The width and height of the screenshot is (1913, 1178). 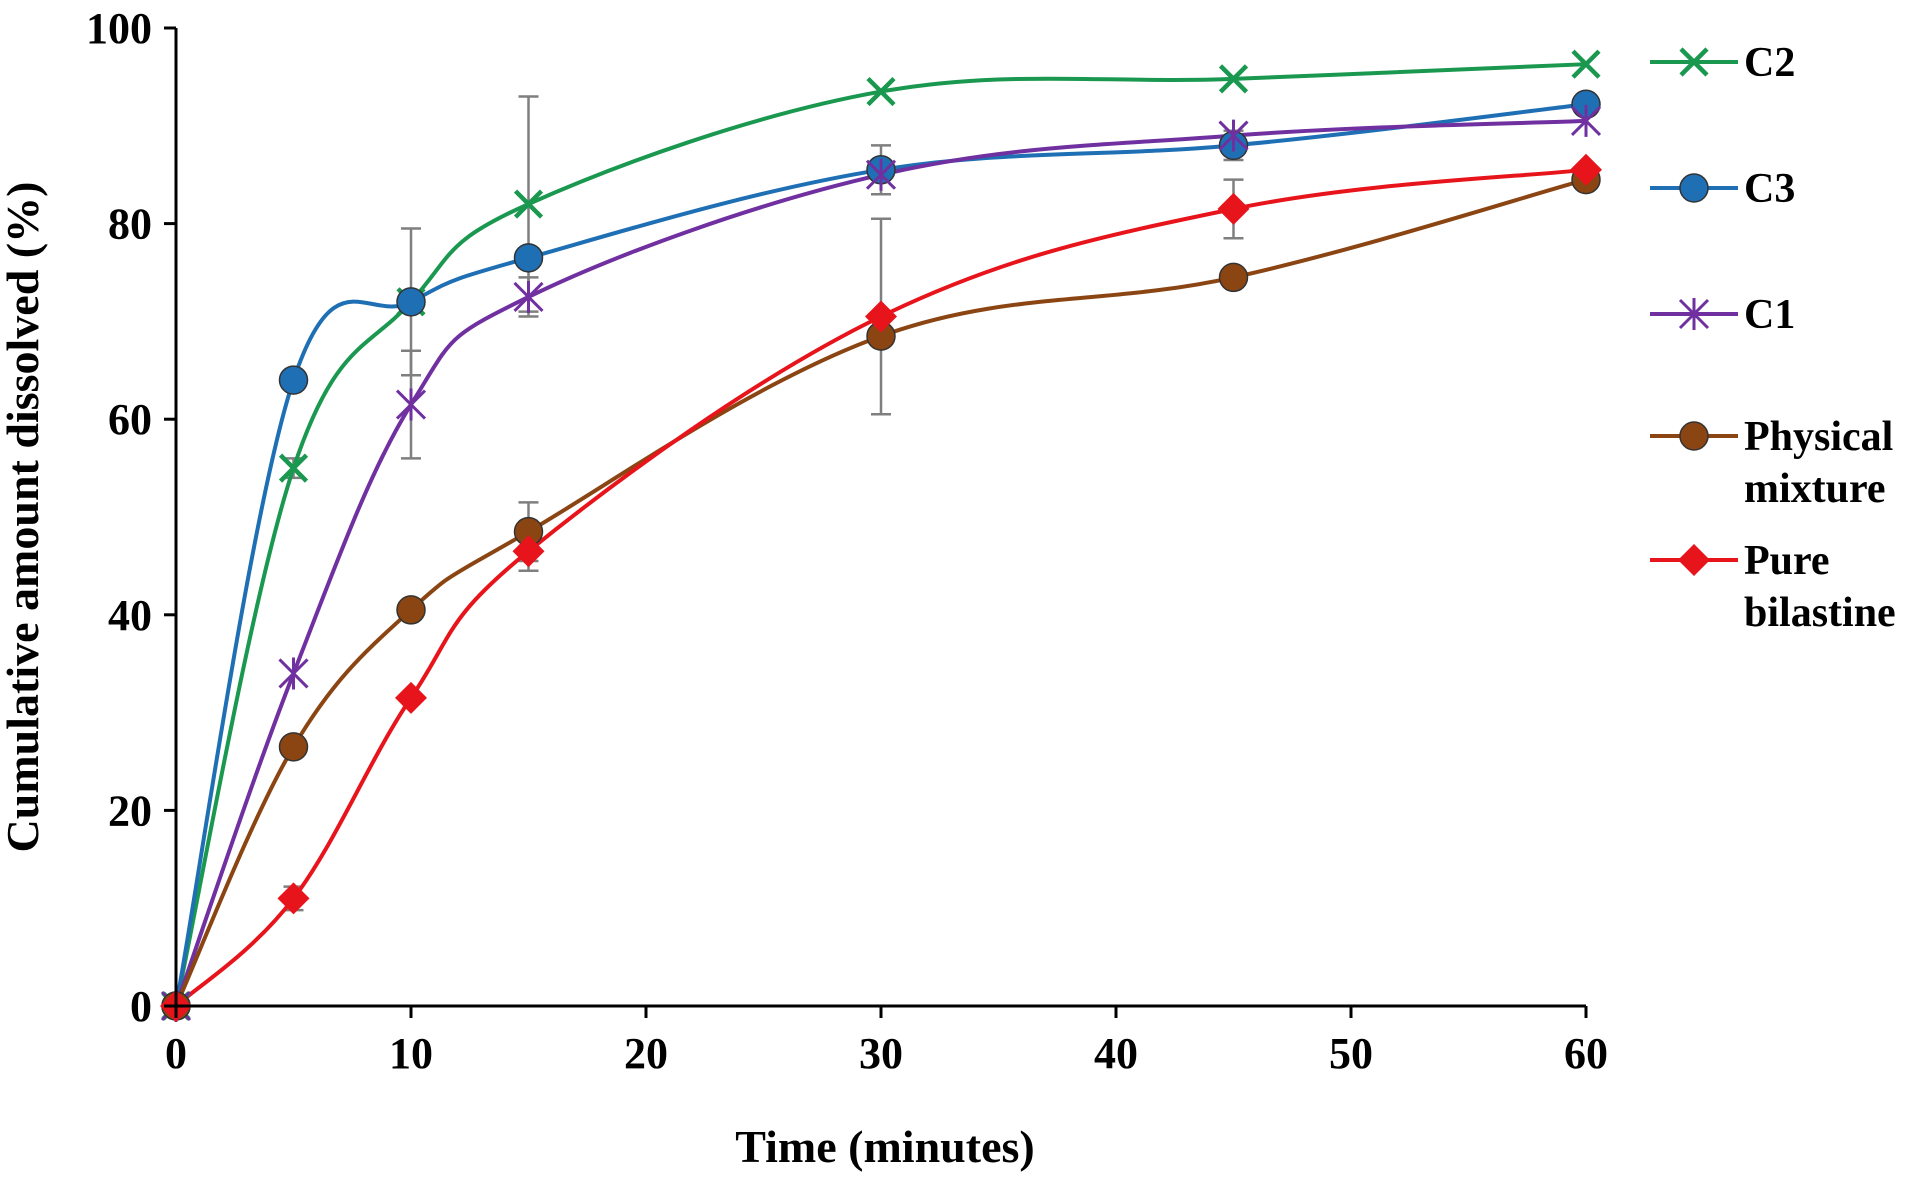 What do you see at coordinates (130, 810) in the screenshot?
I see `y-tick-label: 20` at bounding box center [130, 810].